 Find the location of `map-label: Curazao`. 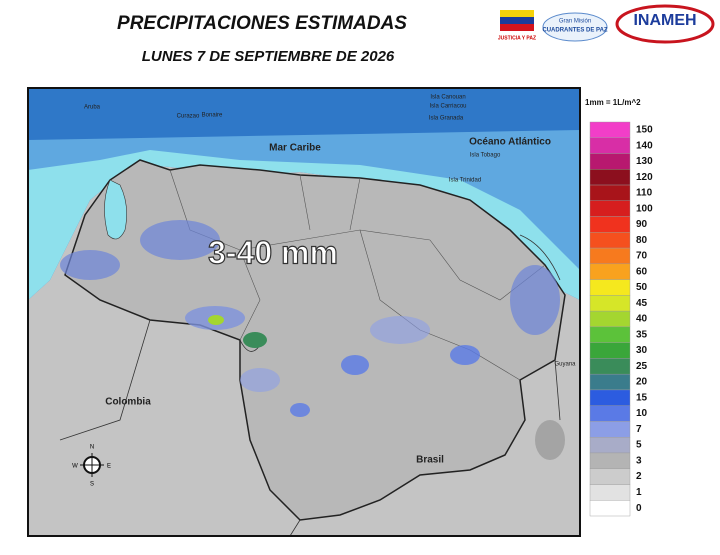

map-label: Curazao is located at coordinates (188, 117).